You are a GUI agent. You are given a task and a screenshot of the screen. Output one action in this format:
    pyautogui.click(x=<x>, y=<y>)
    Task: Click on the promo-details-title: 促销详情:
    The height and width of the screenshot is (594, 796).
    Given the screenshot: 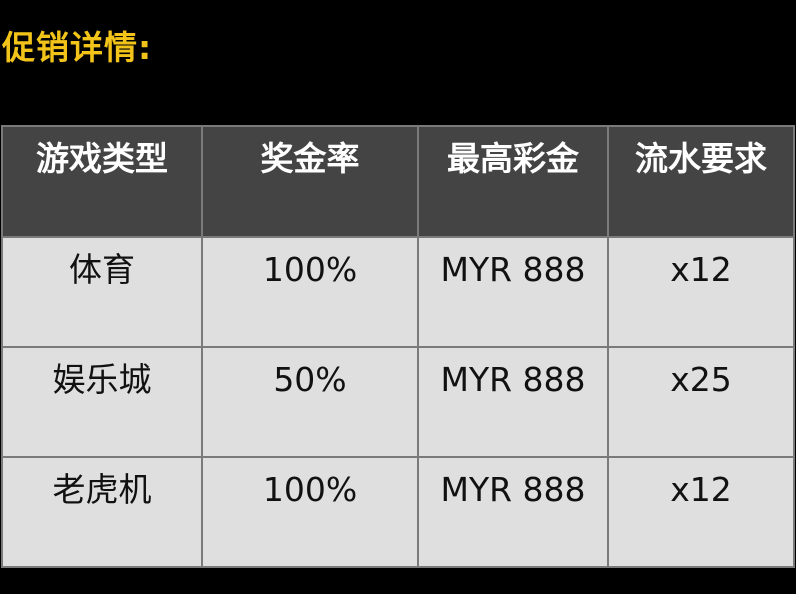 What is the action you would take?
    pyautogui.click(x=77, y=47)
    